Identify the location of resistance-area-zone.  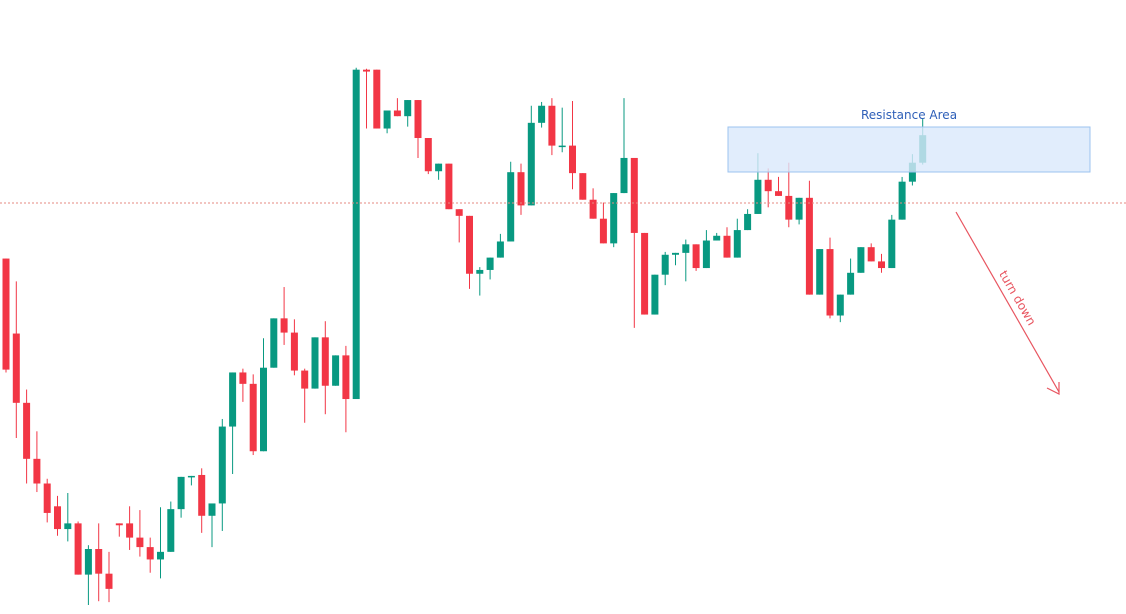
(909, 149).